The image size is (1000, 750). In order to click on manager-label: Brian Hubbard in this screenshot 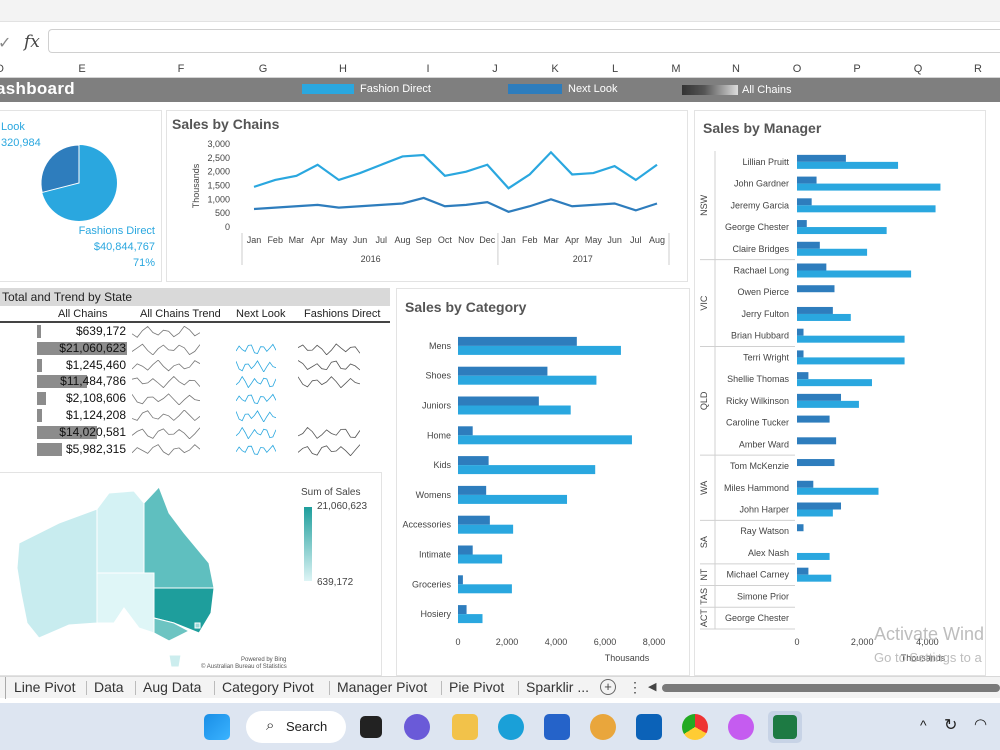, I will do `click(760, 336)`.